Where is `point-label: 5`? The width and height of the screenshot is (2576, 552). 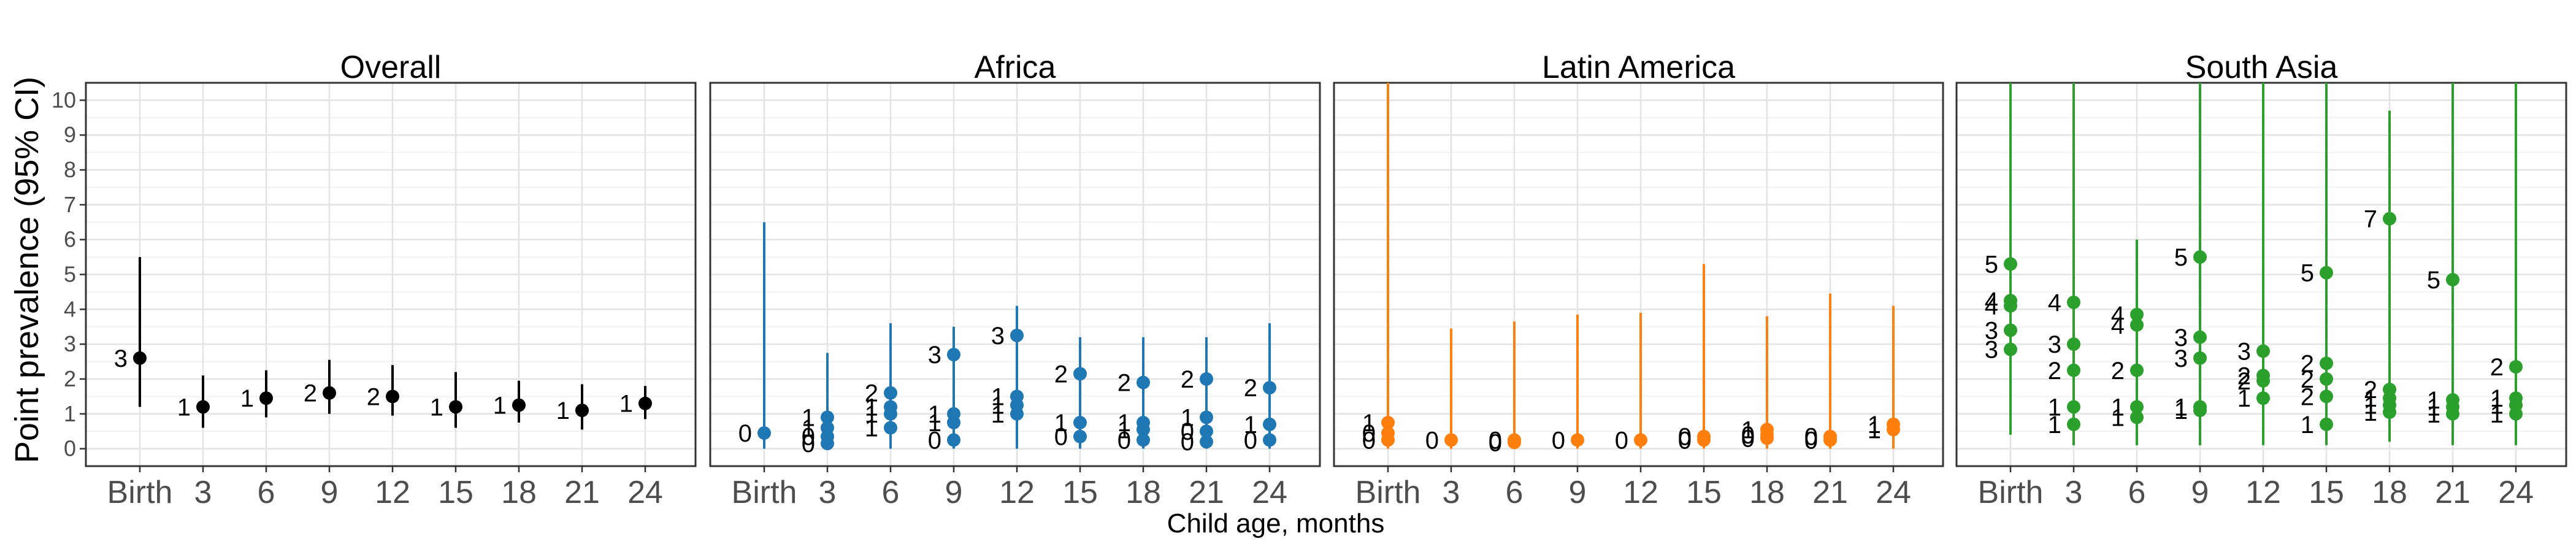 point-label: 5 is located at coordinates (2307, 273).